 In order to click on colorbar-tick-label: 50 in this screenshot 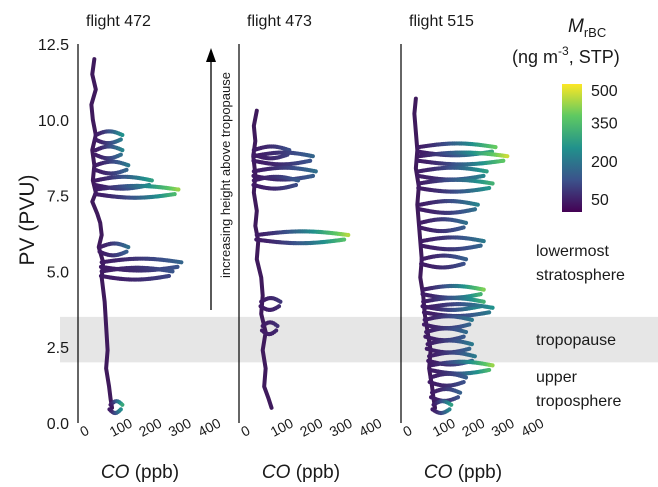, I will do `click(600, 200)`.